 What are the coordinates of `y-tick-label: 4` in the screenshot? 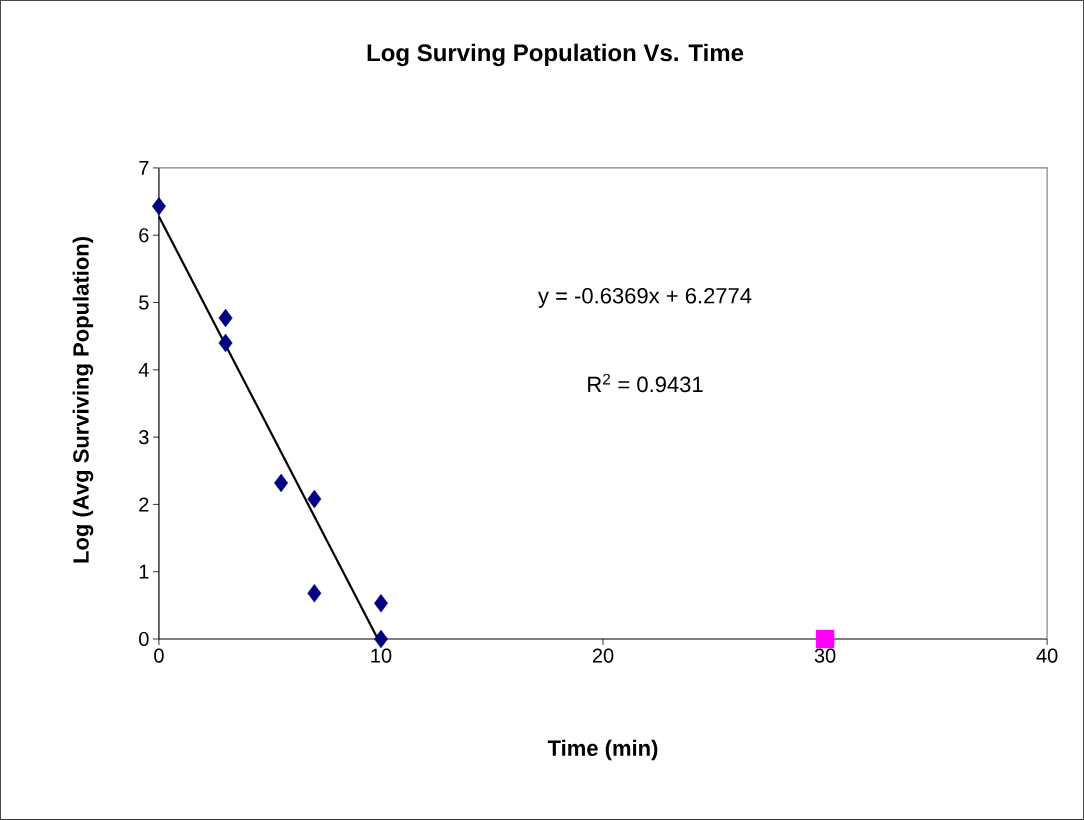 It's located at (143, 369).